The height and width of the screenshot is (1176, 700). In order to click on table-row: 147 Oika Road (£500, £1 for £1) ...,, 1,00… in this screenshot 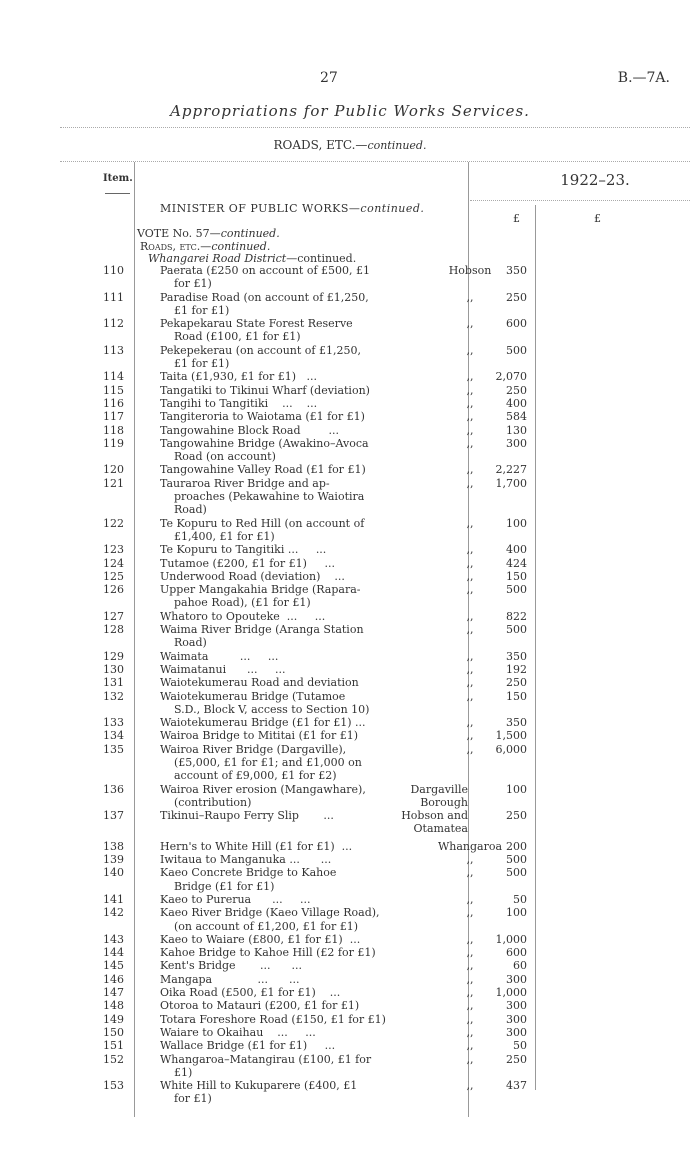, I will do `click(350, 992)`.